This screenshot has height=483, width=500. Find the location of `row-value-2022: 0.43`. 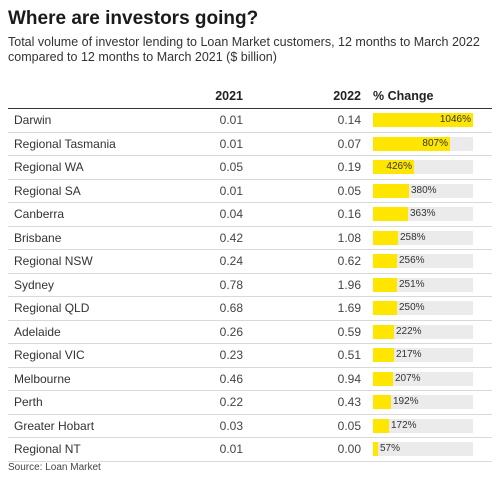

row-value-2022: 0.43 is located at coordinates (302, 402).